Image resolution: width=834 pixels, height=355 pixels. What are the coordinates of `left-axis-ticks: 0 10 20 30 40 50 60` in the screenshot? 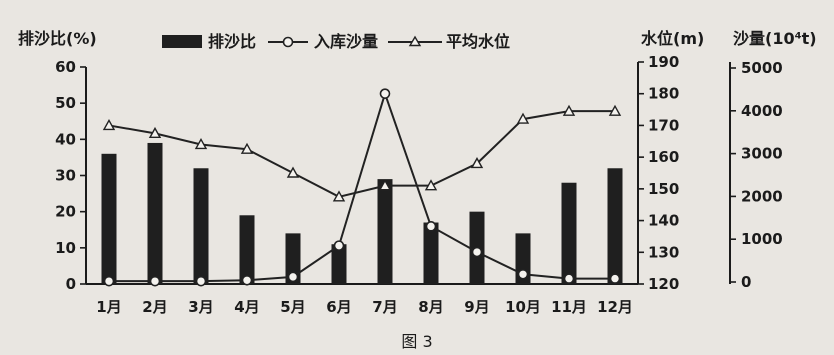 It's located at (70, 175).